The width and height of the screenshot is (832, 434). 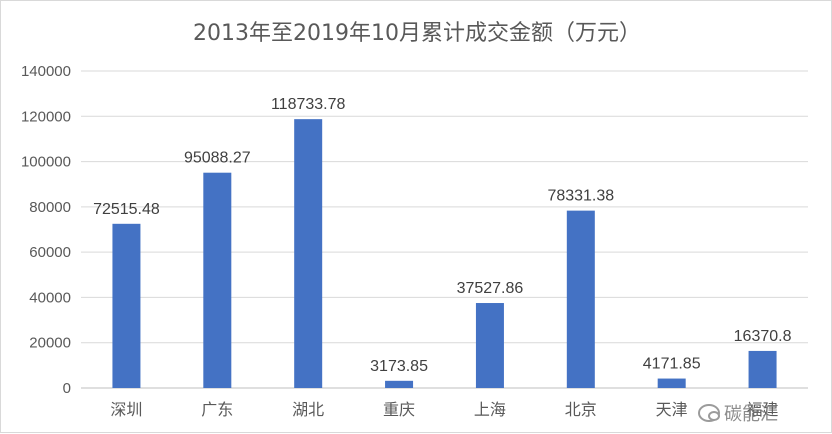 What do you see at coordinates (763, 409) in the screenshot?
I see `x-tick-label: 福建` at bounding box center [763, 409].